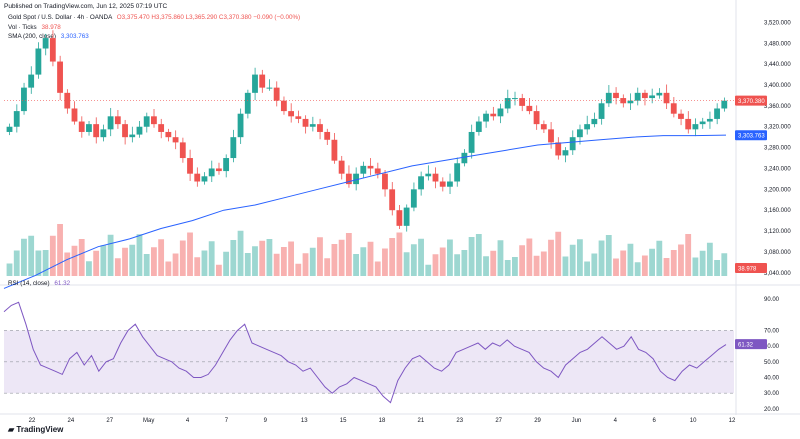 Image resolution: width=800 pixels, height=439 pixels. I want to click on rsi-legend: RSI (14, close) 61.32, so click(39, 283).